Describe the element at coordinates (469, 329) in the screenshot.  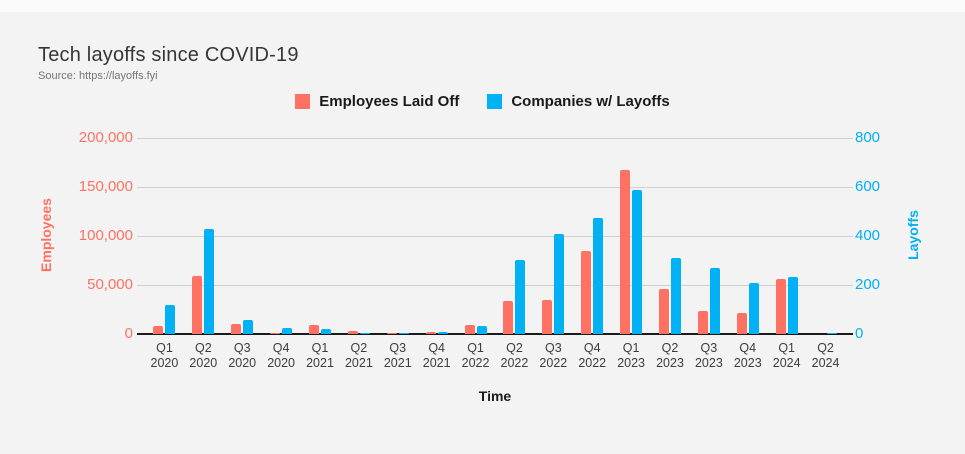
I see `bar-employees-Q1-2022` at that location.